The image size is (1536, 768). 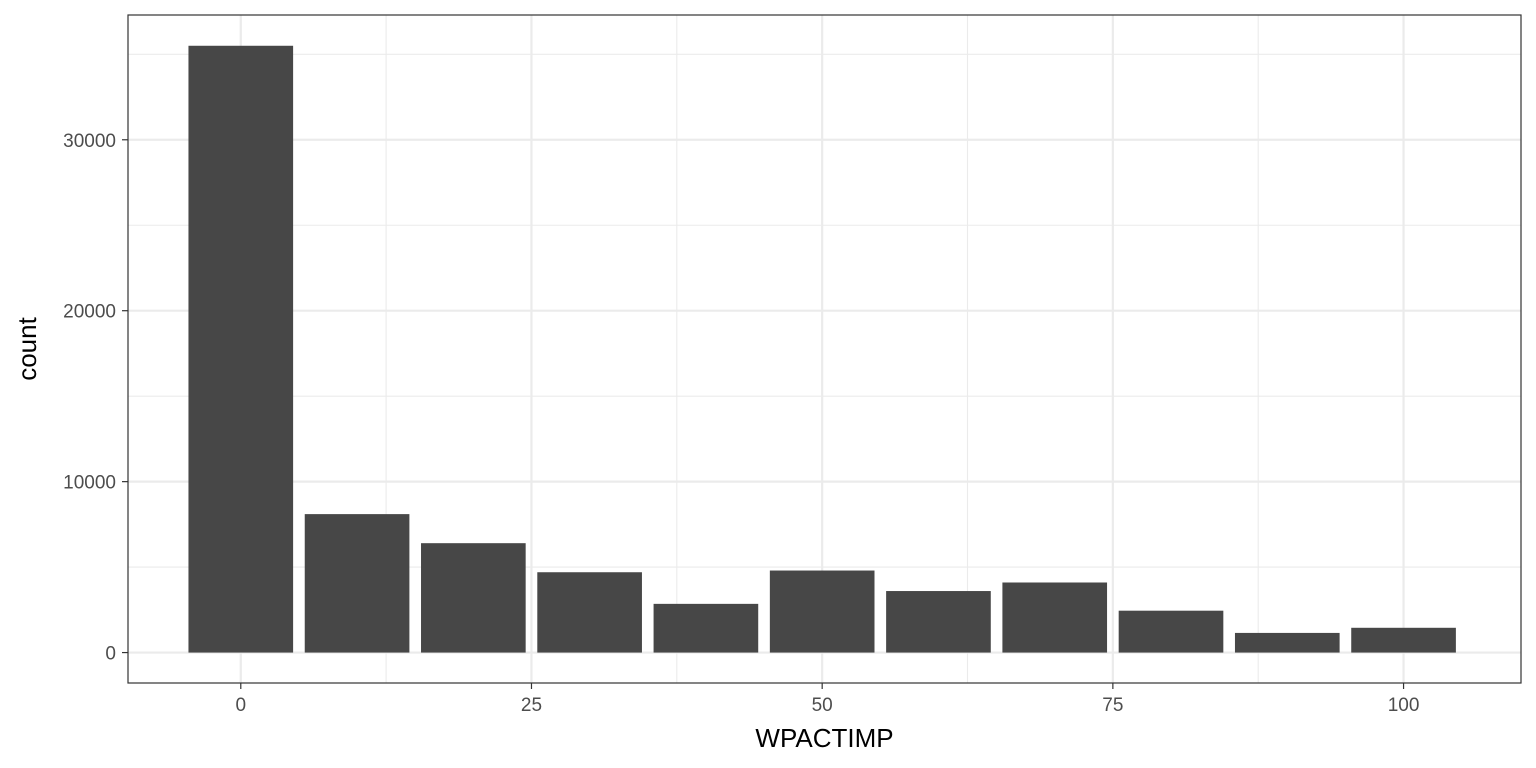 What do you see at coordinates (95, 398) in the screenshot?
I see `y-axis: 0 10000 20000 30000` at bounding box center [95, 398].